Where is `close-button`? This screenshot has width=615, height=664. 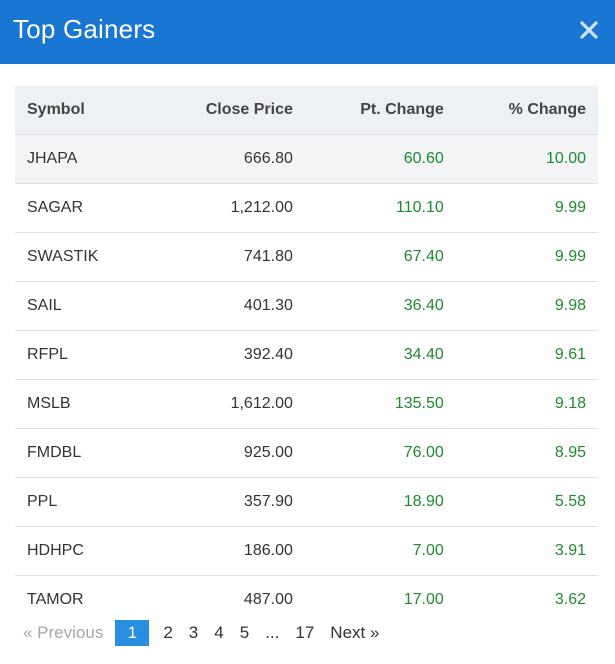
close-button is located at coordinates (589, 30).